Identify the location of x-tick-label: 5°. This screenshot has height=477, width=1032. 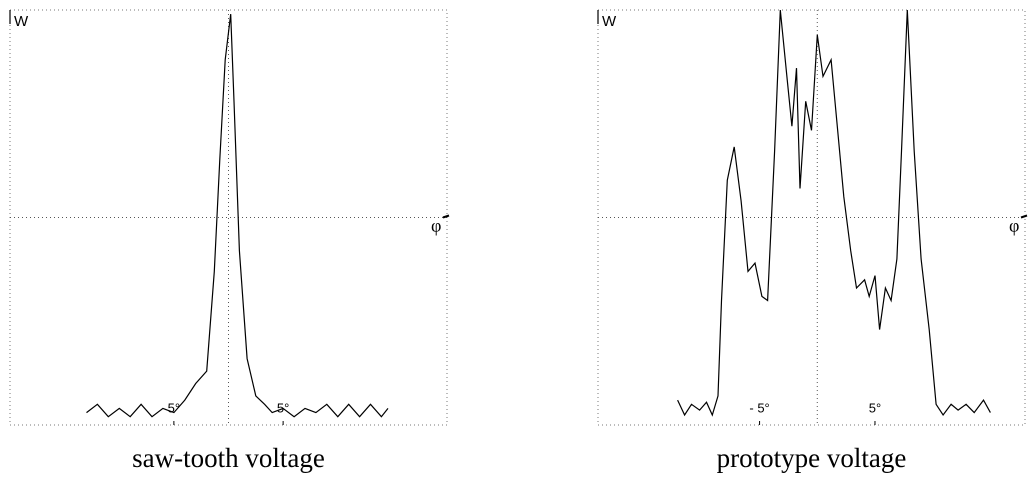
(875, 407).